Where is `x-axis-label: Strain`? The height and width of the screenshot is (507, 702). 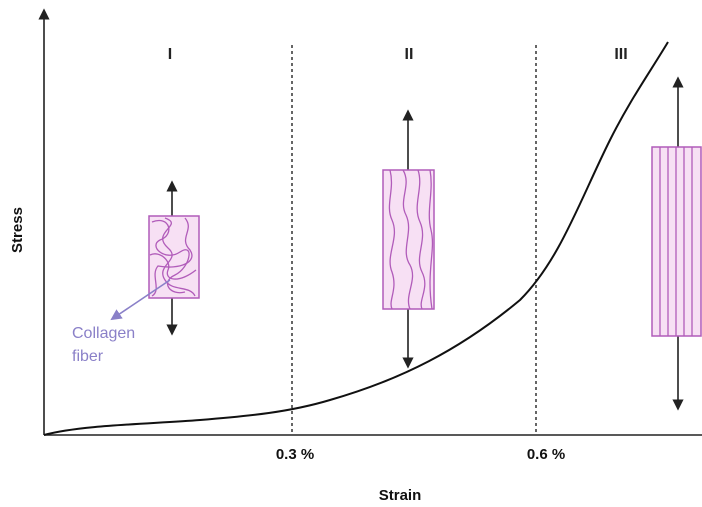
x-axis-label: Strain is located at coordinates (400, 495).